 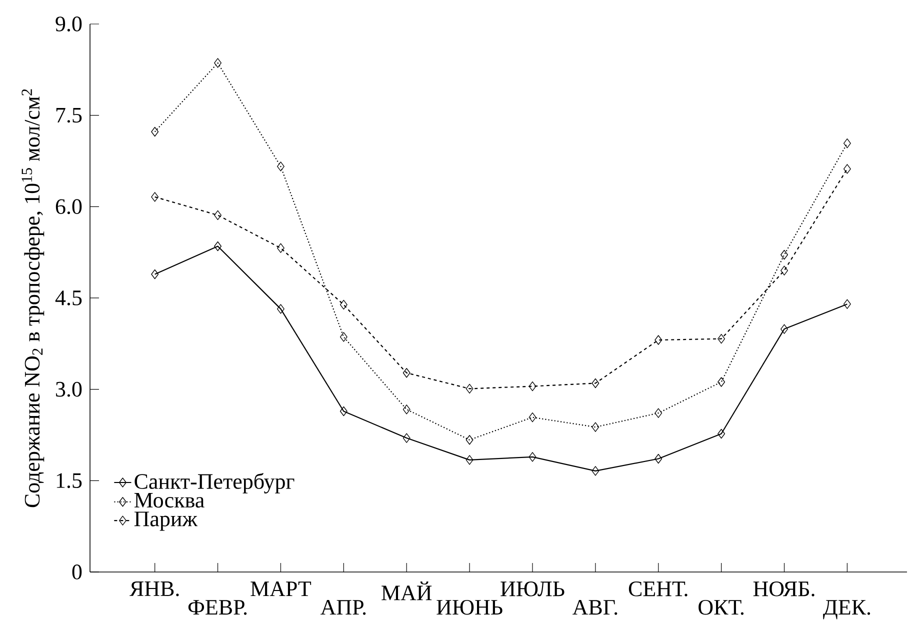 What do you see at coordinates (169, 500) in the screenshot?
I see `legend-label: Москва` at bounding box center [169, 500].